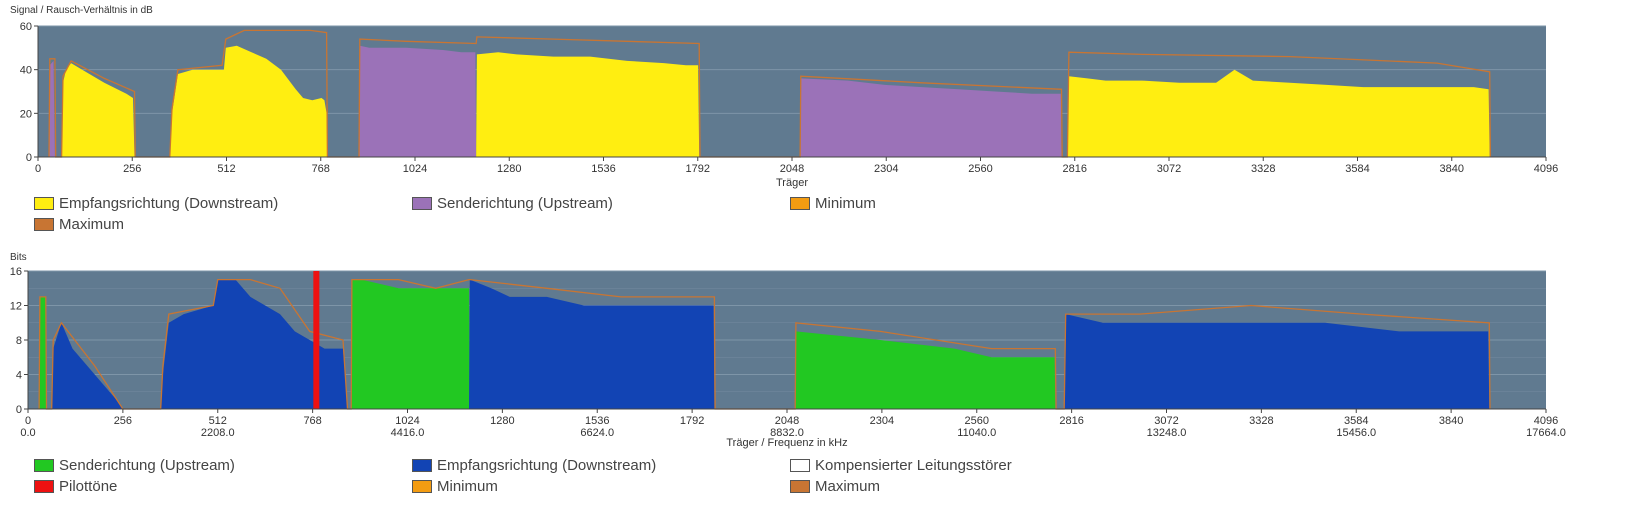  What do you see at coordinates (19, 341) in the screenshot?
I see `y-tick-label-8: 8` at bounding box center [19, 341].